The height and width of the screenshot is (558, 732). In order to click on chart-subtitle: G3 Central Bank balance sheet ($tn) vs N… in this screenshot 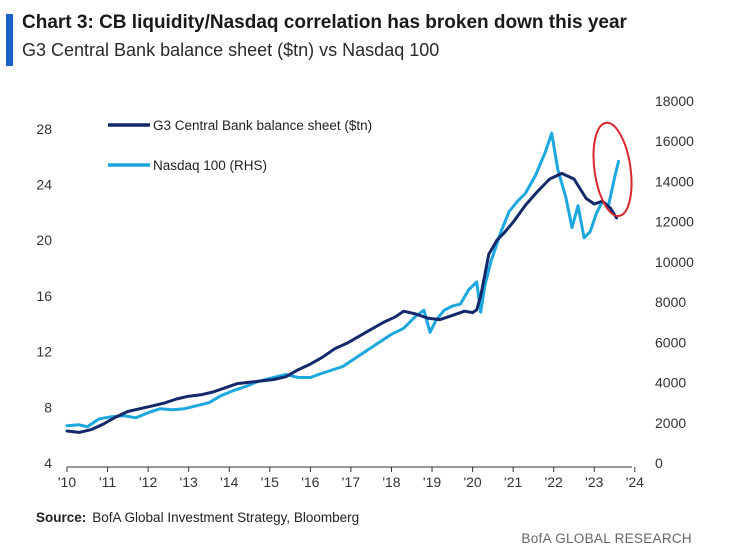, I will do `click(231, 50)`.